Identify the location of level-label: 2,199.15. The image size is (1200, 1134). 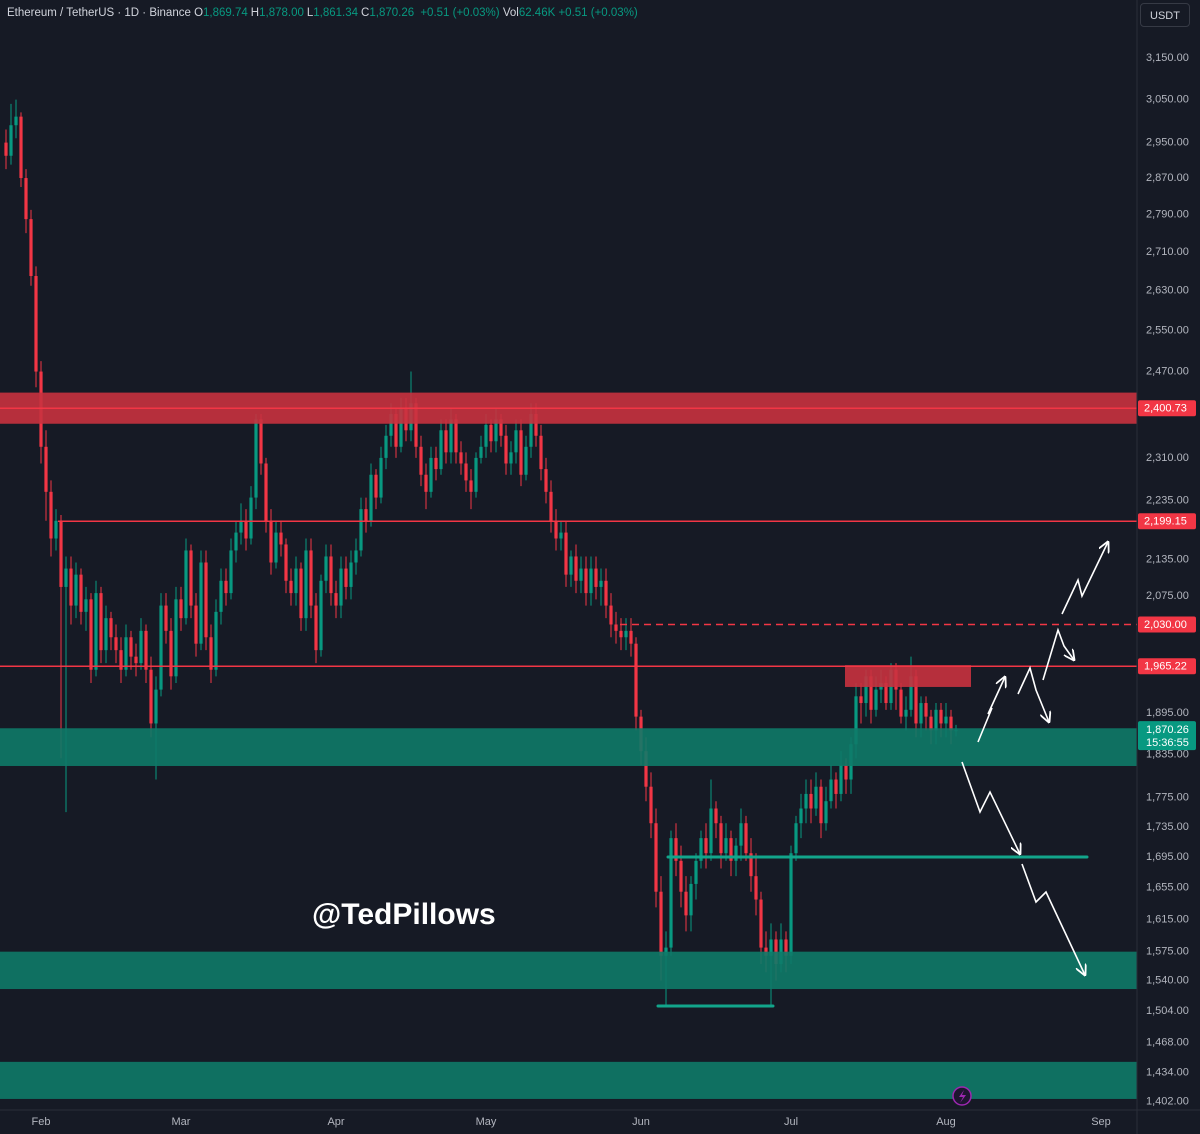
(1165, 522).